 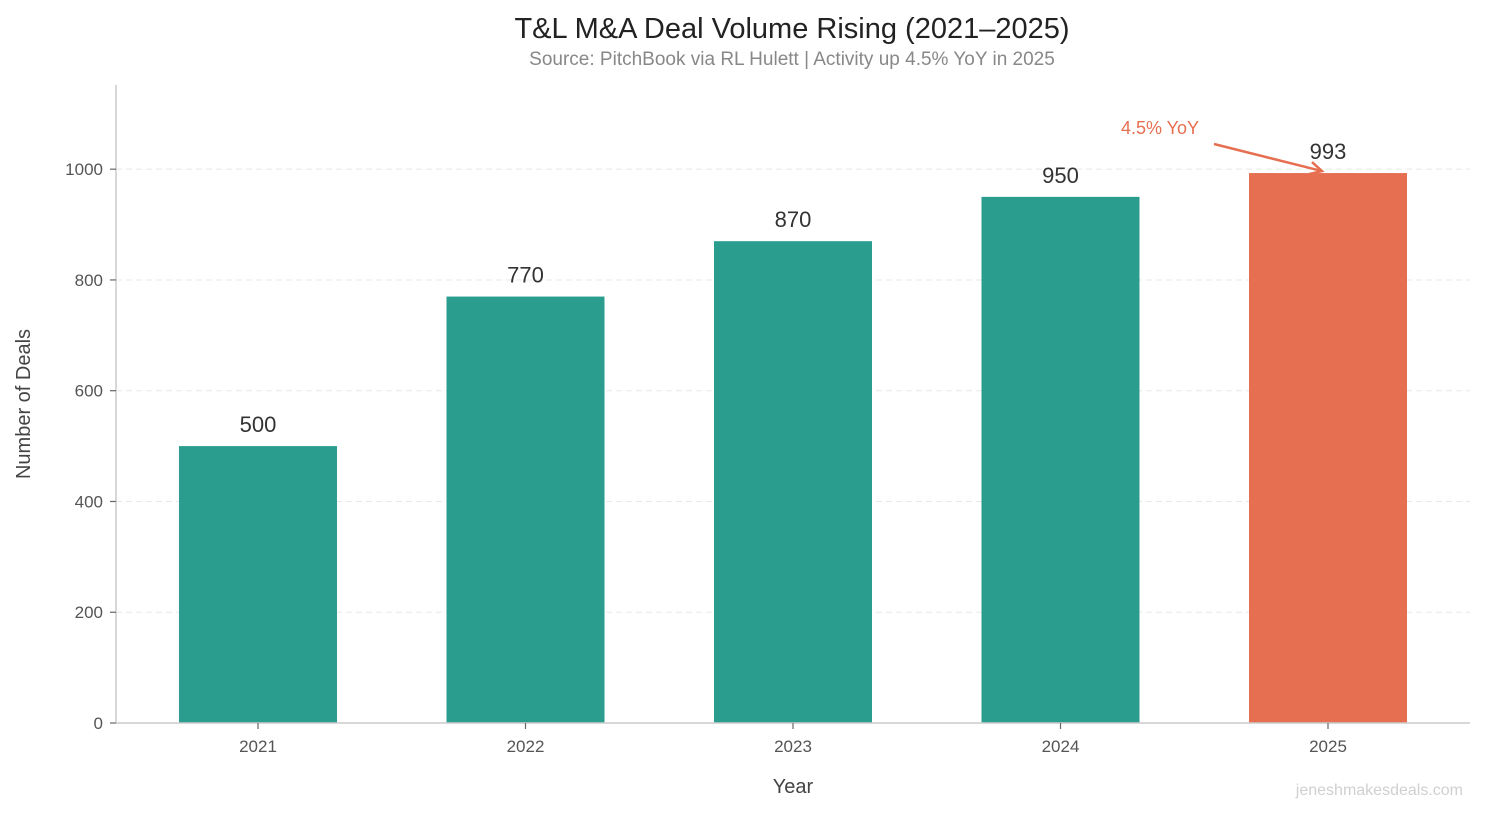 What do you see at coordinates (791, 29) in the screenshot?
I see `chart-title: T&L M&A Deal Volume Rising (2021–2025)` at bounding box center [791, 29].